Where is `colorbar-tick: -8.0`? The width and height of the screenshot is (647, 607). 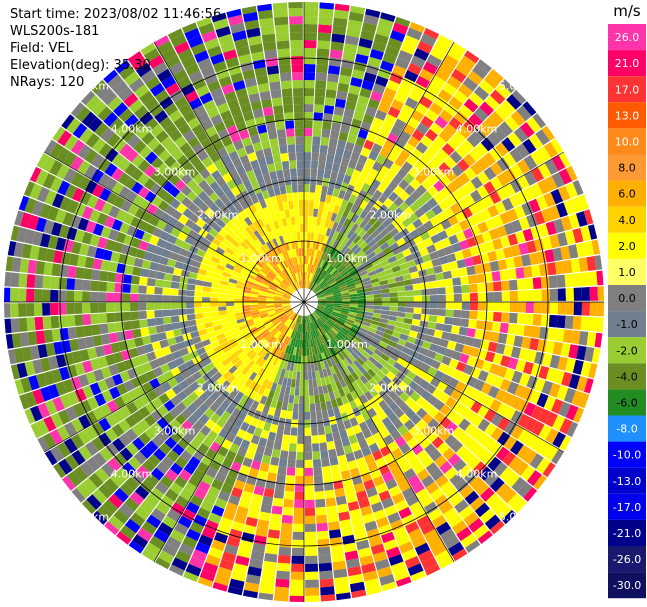 colorbar-tick: -8.0 is located at coordinates (626, 429).